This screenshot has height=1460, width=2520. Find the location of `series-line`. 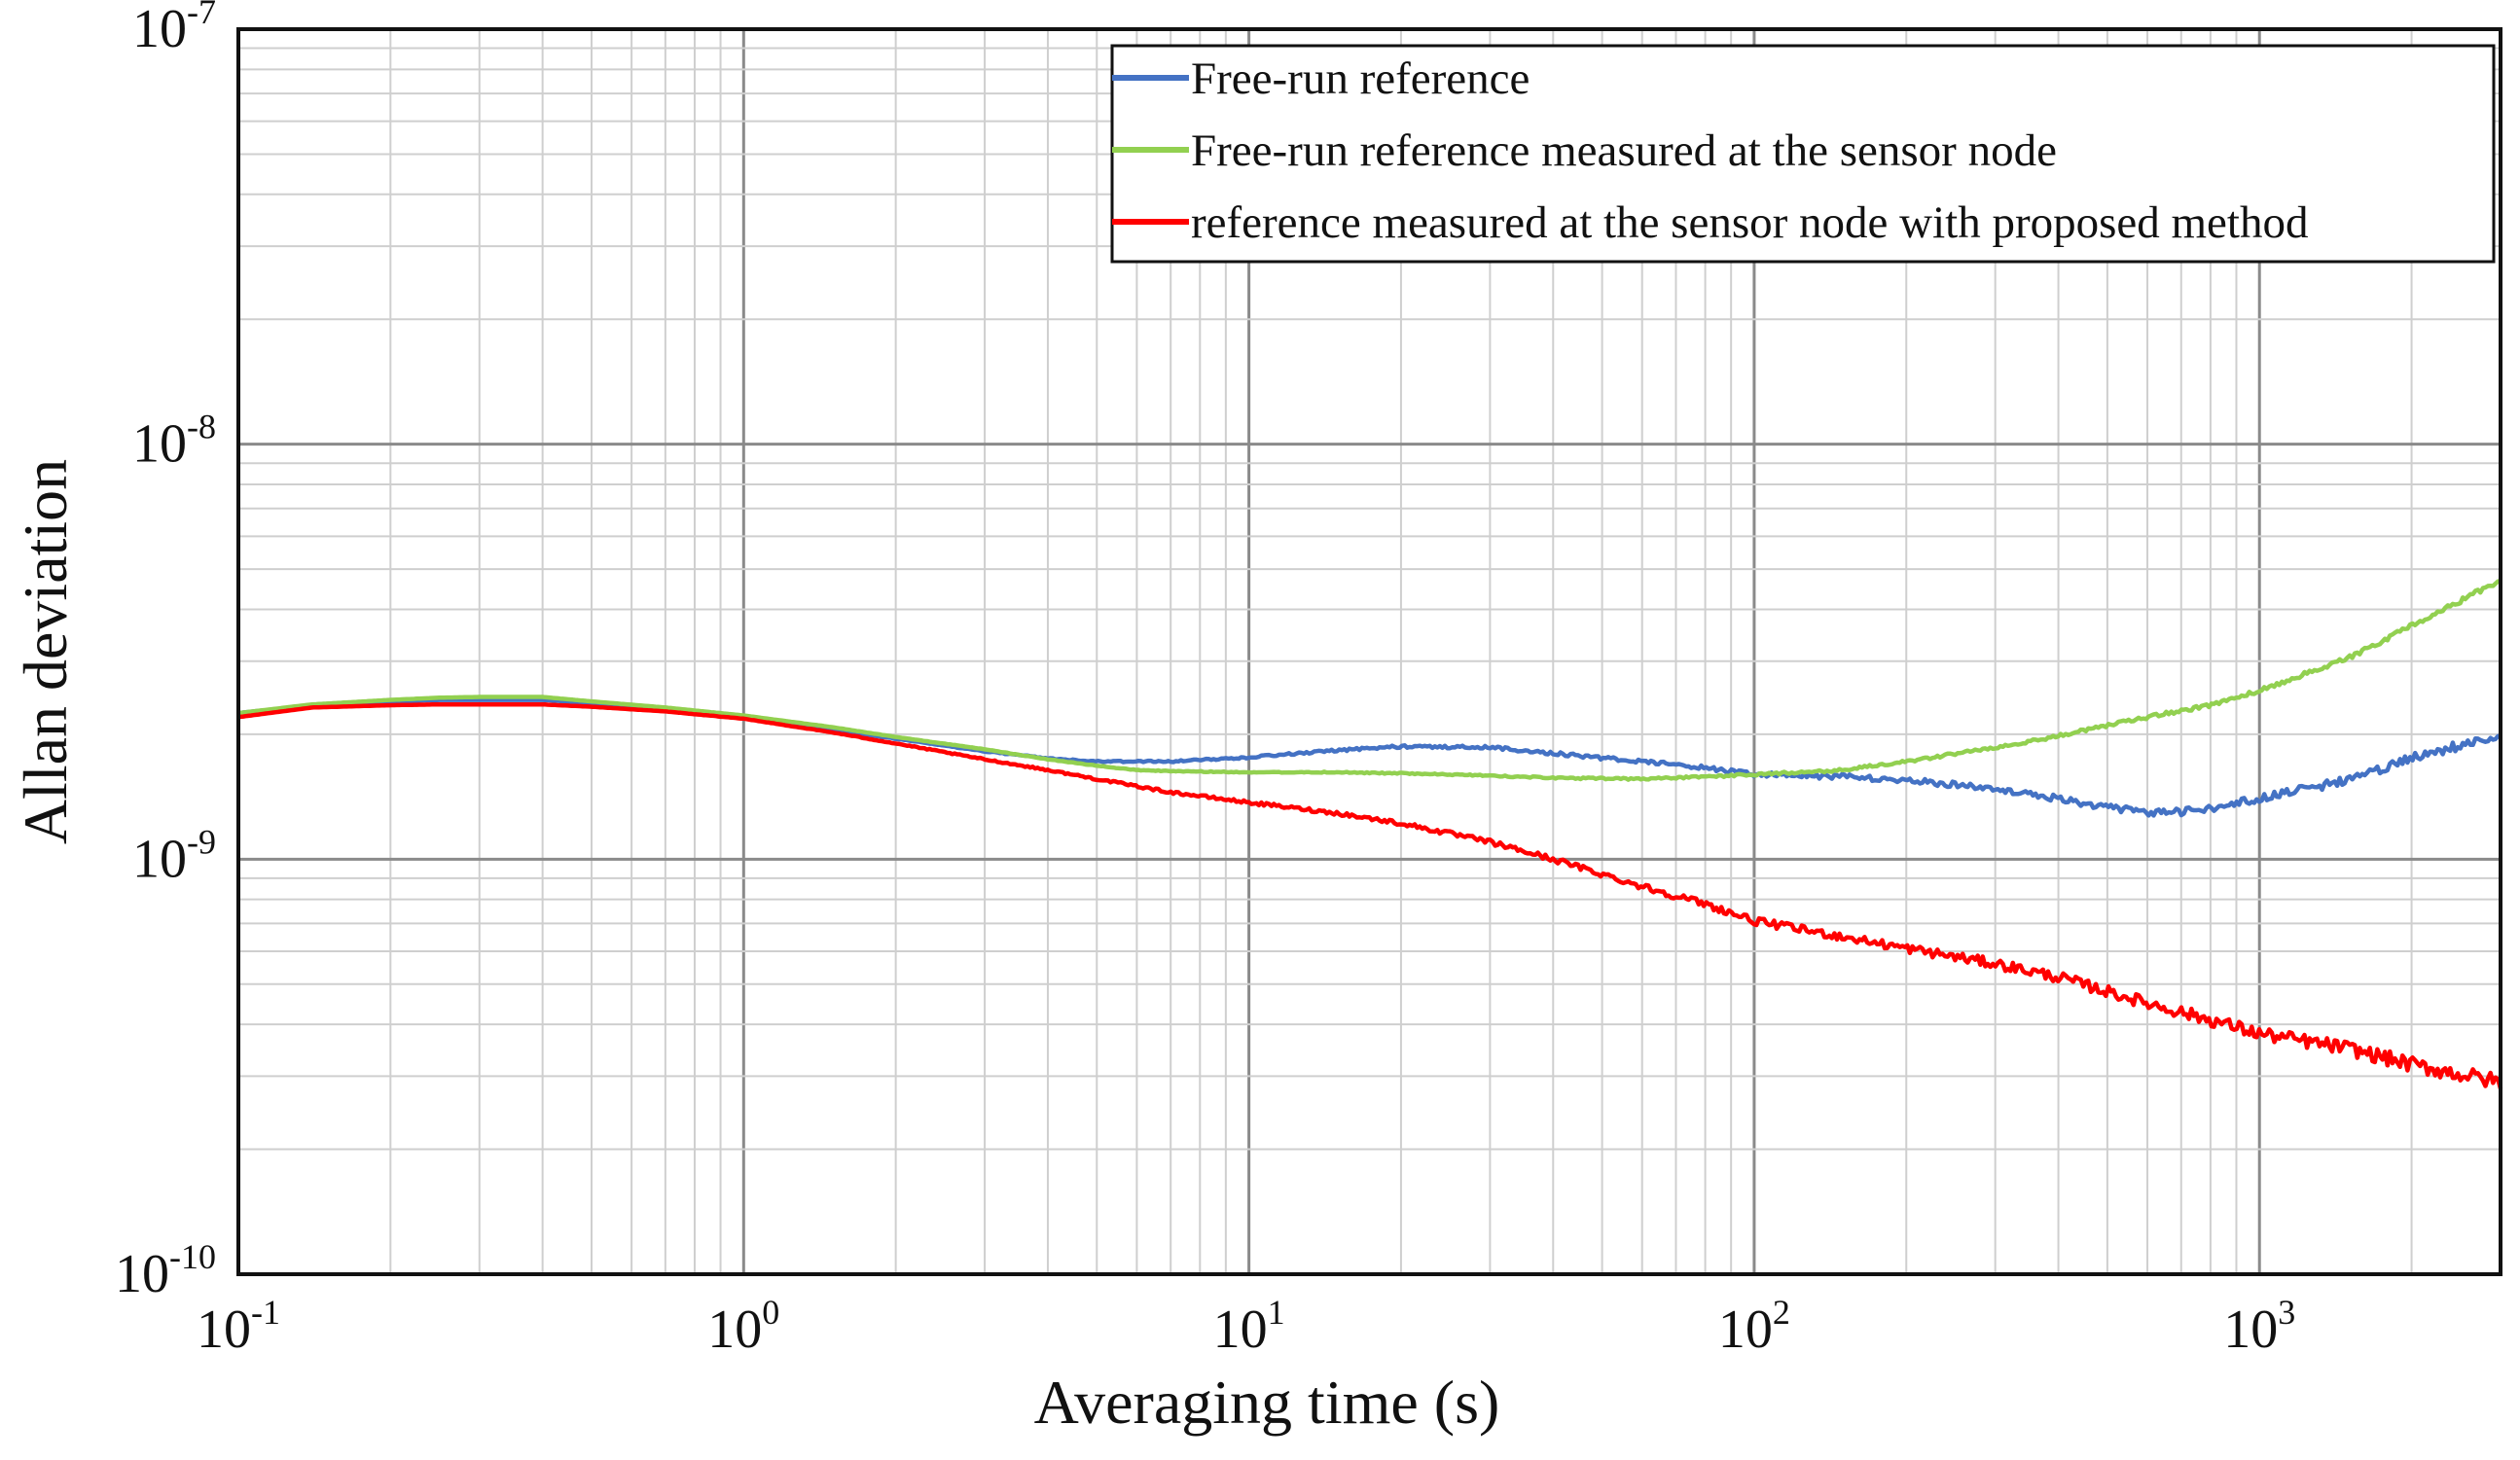

series-line is located at coordinates (1369, 680).